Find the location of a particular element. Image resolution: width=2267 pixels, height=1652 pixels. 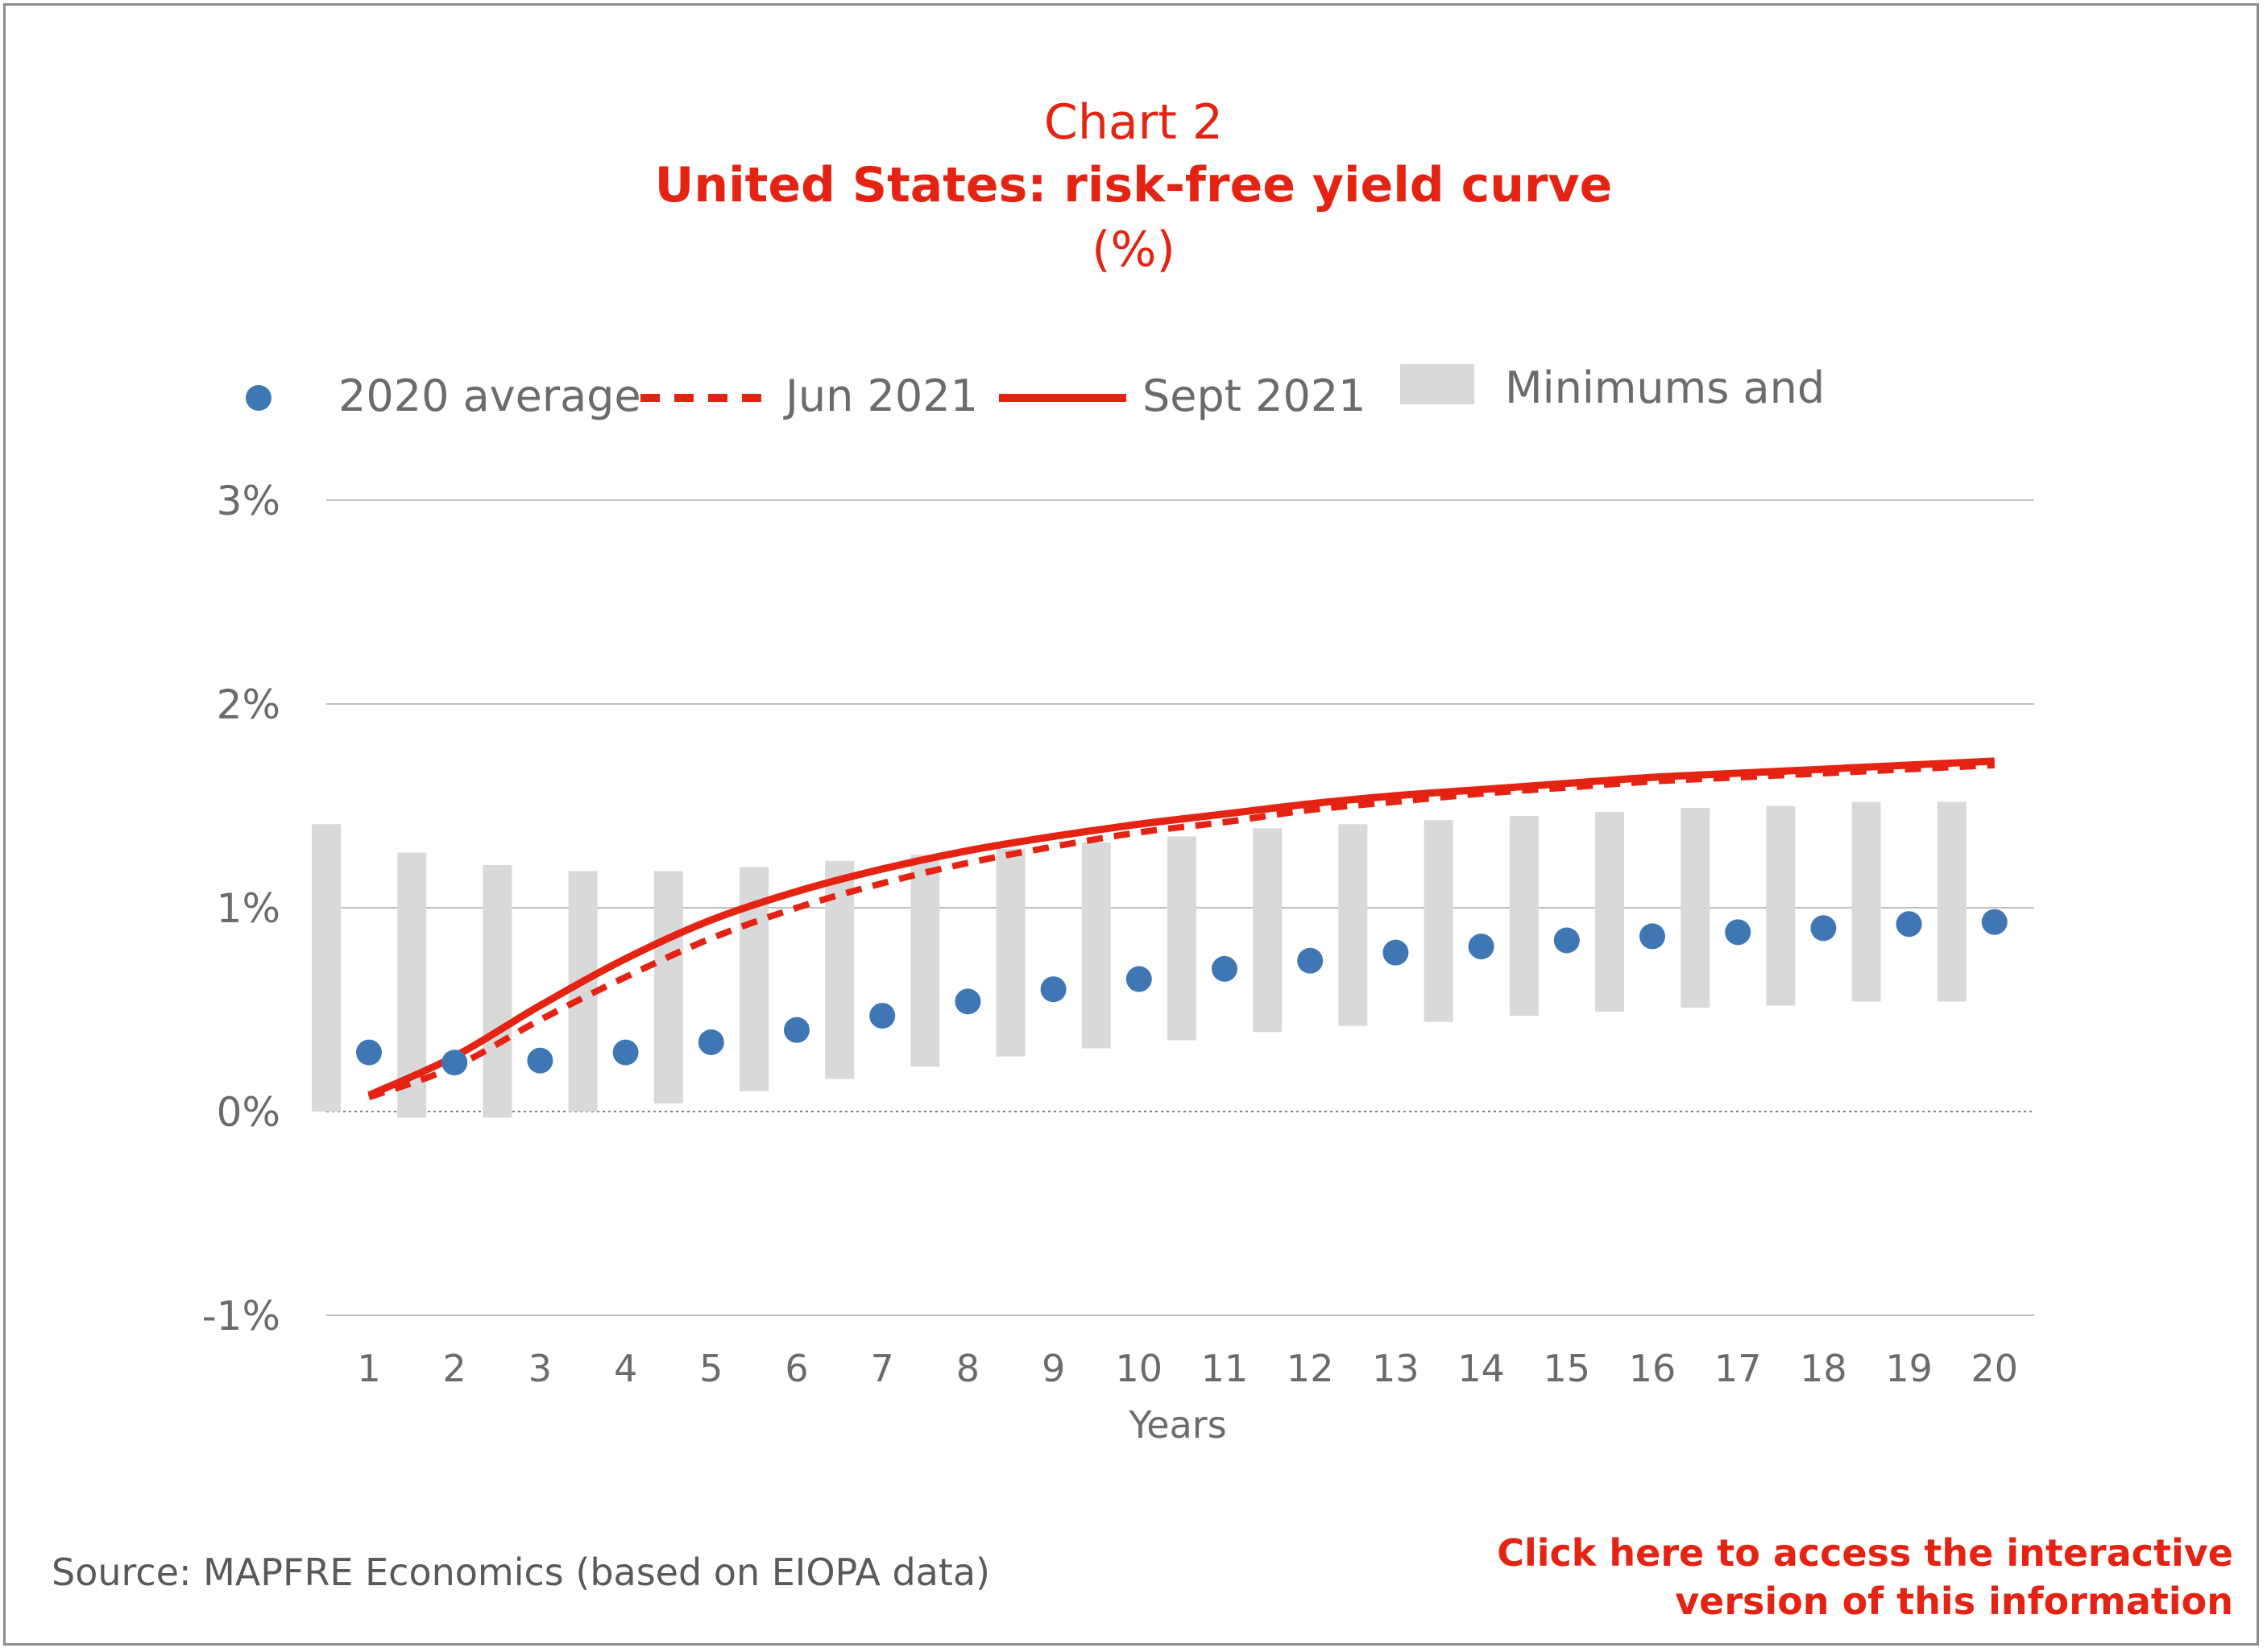

x-tick-label-17: 17 is located at coordinates (1738, 1368).